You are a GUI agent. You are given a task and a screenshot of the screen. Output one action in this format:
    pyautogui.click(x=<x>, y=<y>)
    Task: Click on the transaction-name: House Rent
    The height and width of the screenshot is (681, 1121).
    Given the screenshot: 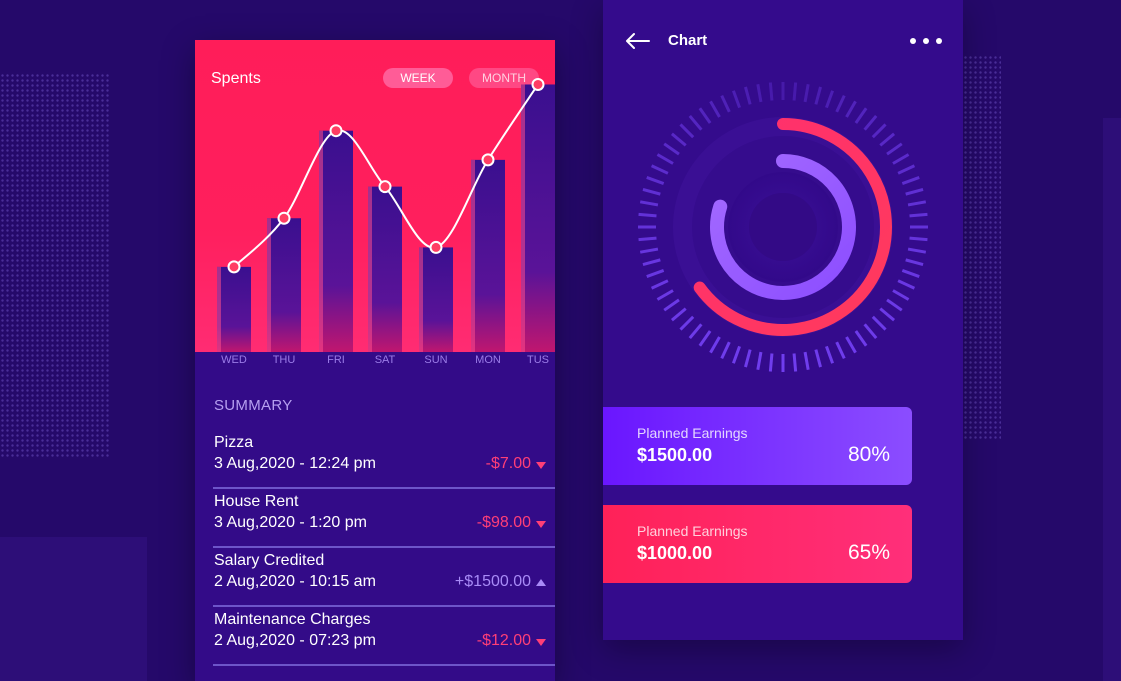 What is the action you would take?
    pyautogui.click(x=256, y=501)
    